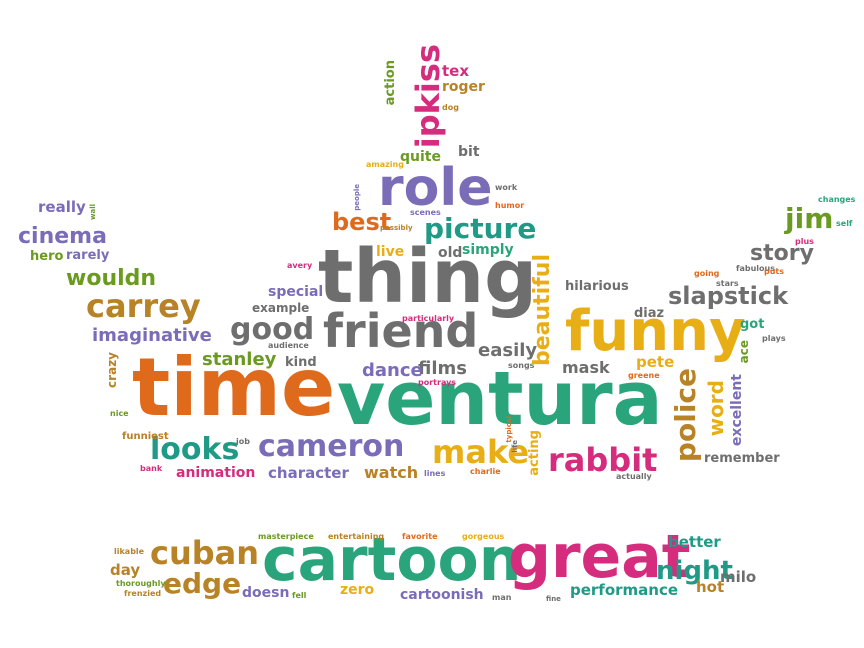 Image resolution: width=864 pixels, height=648 pixels. What do you see at coordinates (809, 218) in the screenshot?
I see `word-jim: jim` at bounding box center [809, 218].